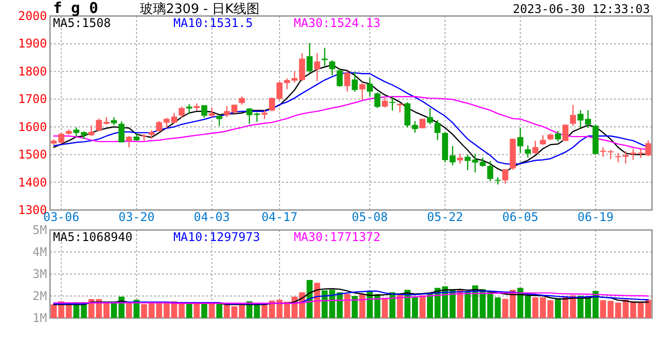  Describe the element at coordinates (596, 217) in the screenshot. I see `x-tick-label: 06-19` at that location.